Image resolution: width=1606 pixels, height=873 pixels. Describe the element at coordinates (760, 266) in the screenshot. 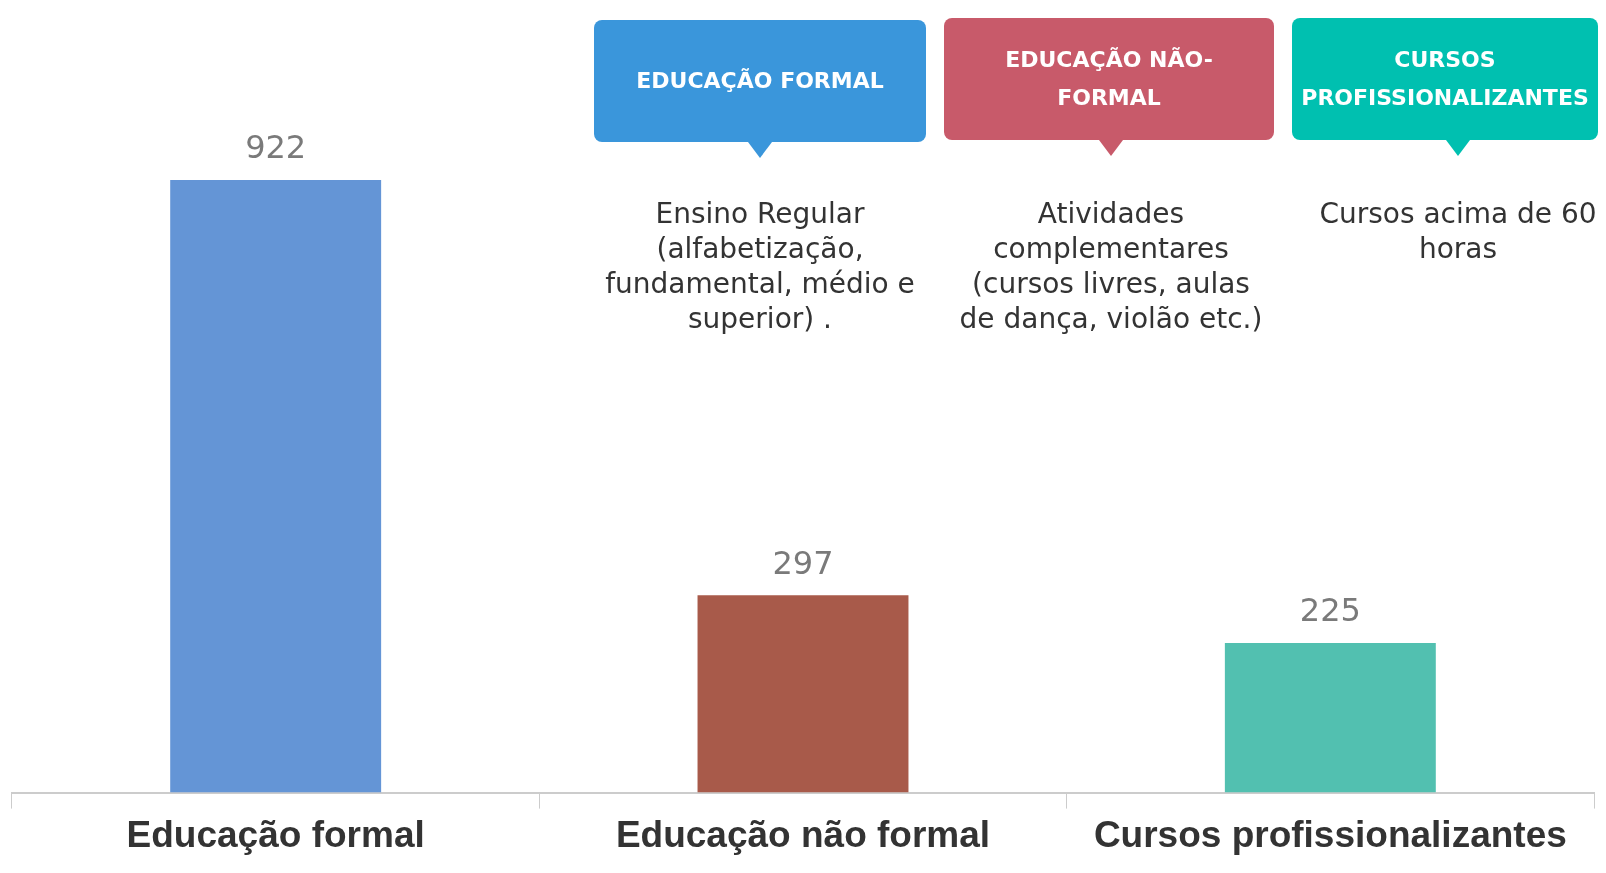

I see `annotation: Ensino Regular (alfabetização, fundamental, médio e superior) .` at that location.